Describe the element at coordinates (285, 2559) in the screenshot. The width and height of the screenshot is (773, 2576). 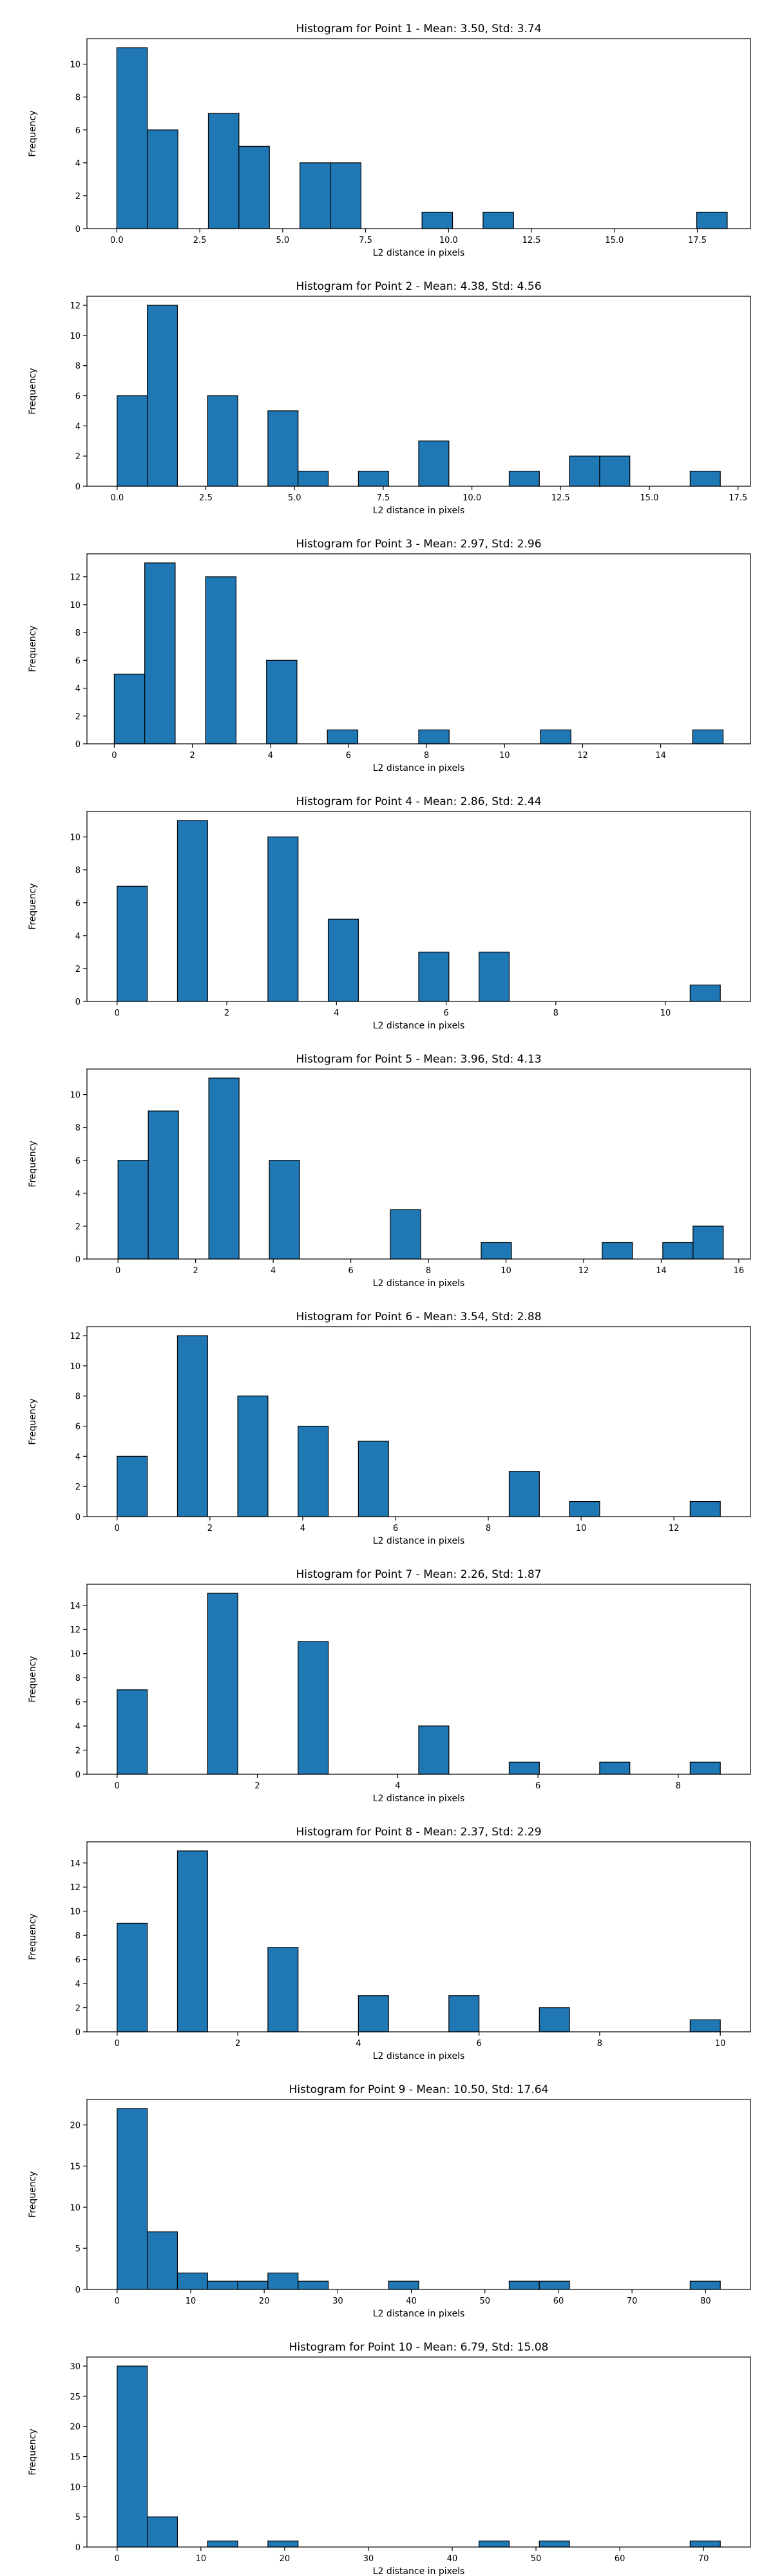
I see `x-tick-label: 20` at that location.